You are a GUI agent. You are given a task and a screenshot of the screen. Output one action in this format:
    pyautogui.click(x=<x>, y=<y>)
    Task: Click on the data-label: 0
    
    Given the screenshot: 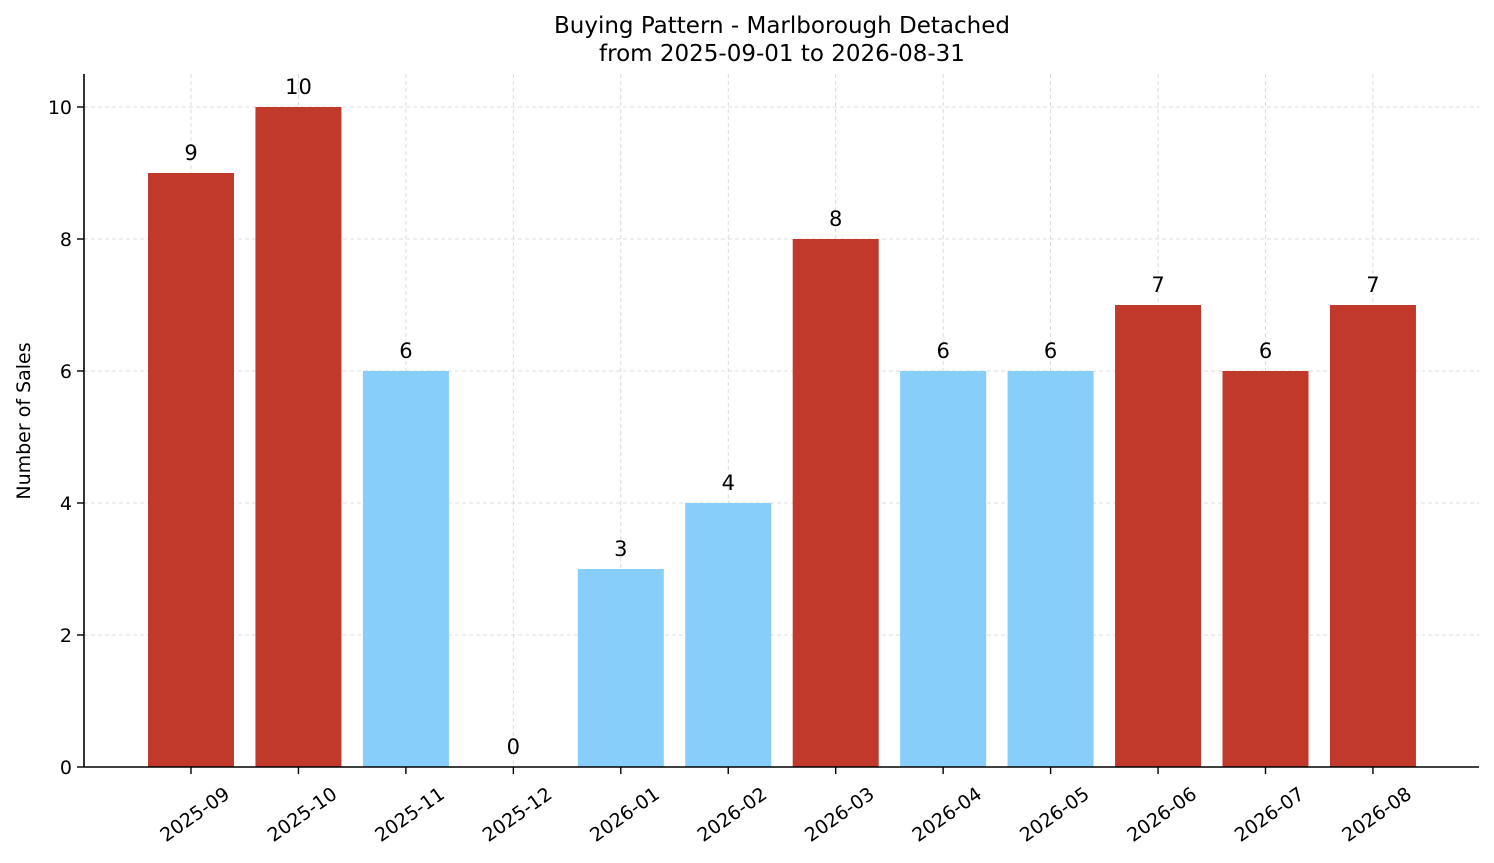 What is the action you would take?
    pyautogui.click(x=513, y=747)
    